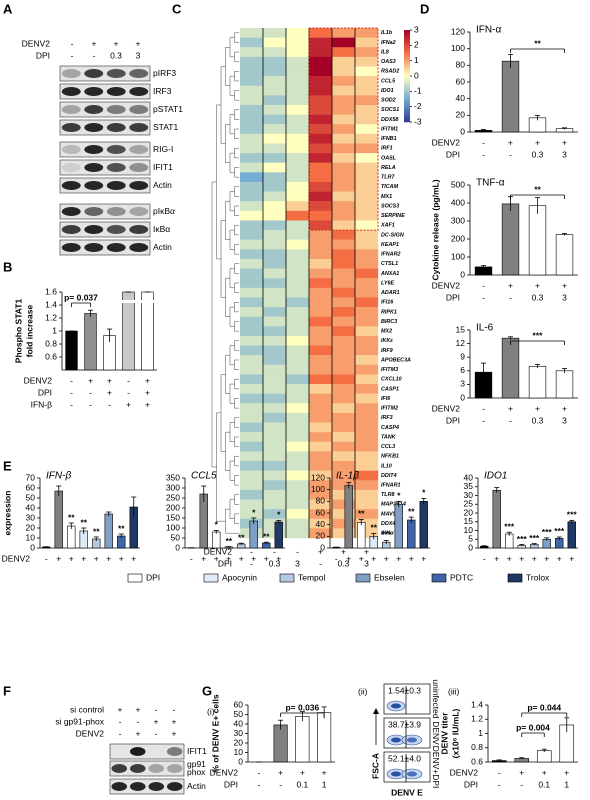 Image resolution: width=590 pixels, height=800 pixels. Describe the element at coordinates (389, 514) in the screenshot. I see `gene-label: MAVS` at that location.